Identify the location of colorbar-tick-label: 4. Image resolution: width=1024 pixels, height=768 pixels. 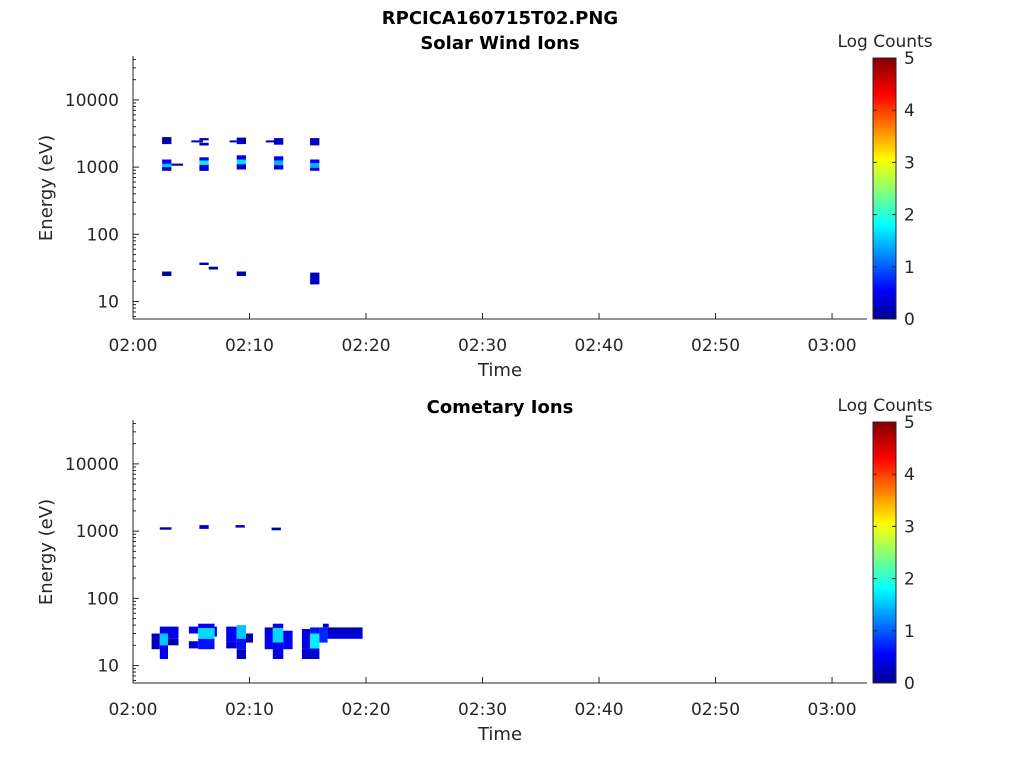
(909, 111).